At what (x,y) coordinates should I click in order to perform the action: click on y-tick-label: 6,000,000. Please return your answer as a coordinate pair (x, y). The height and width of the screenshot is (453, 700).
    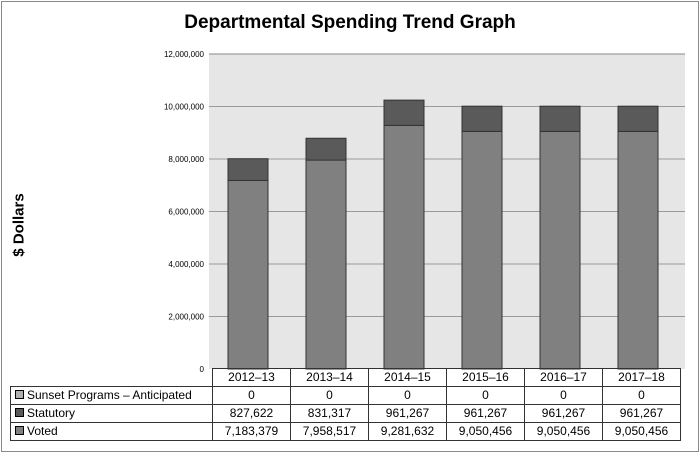
    Looking at the image, I should click on (186, 212).